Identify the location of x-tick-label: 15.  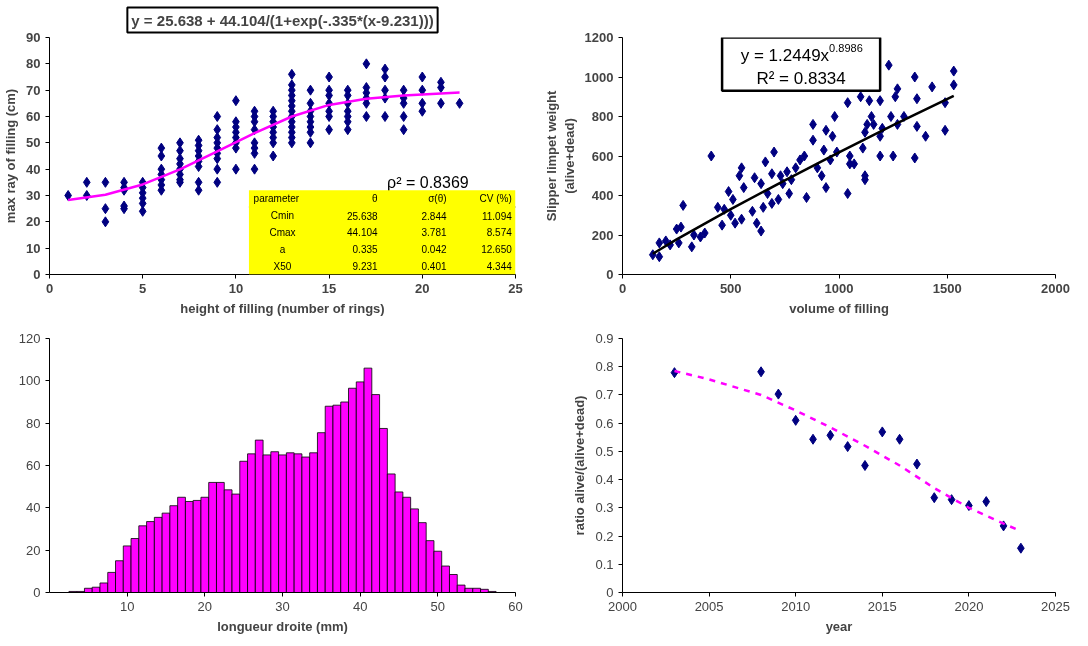
(329, 288).